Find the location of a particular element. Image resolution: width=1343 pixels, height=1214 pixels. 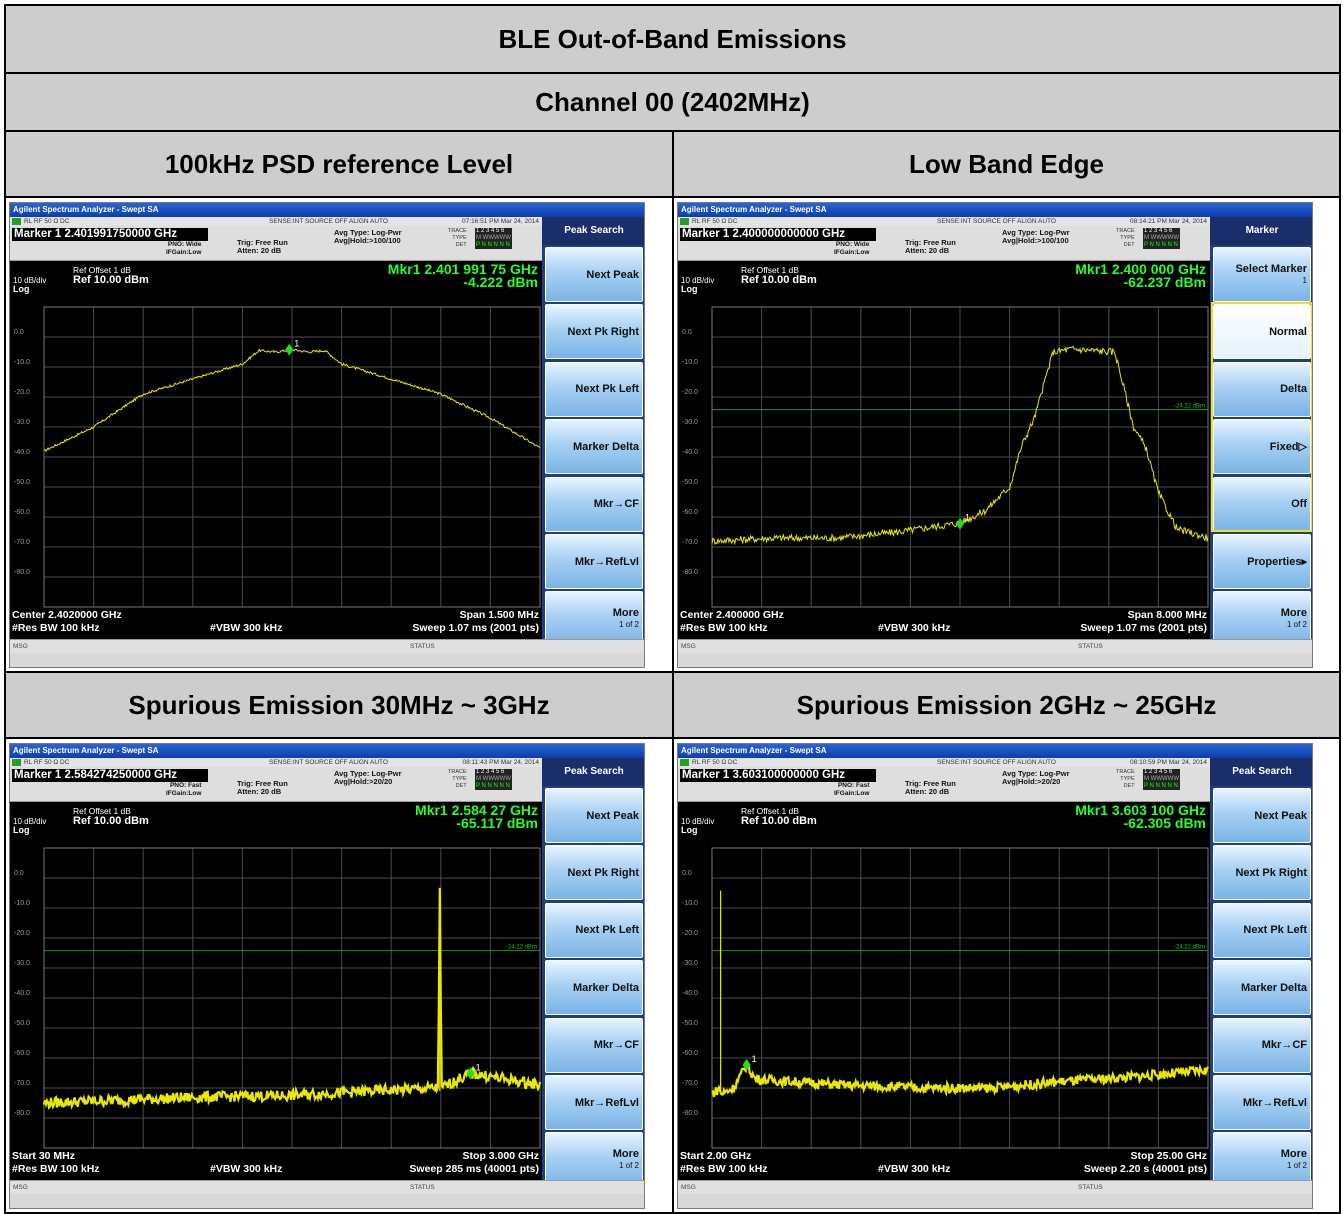

y-tick-label: -40.0 is located at coordinates (22, 993).